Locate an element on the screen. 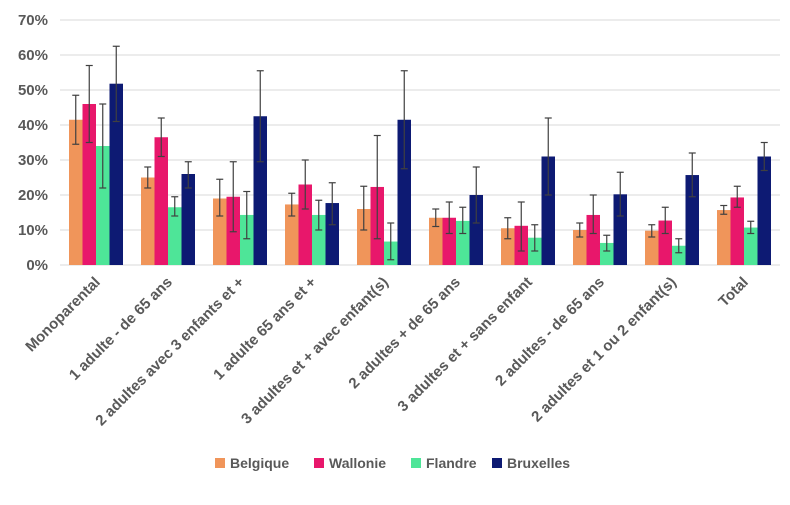  legend-label: Wallonie is located at coordinates (357, 463).